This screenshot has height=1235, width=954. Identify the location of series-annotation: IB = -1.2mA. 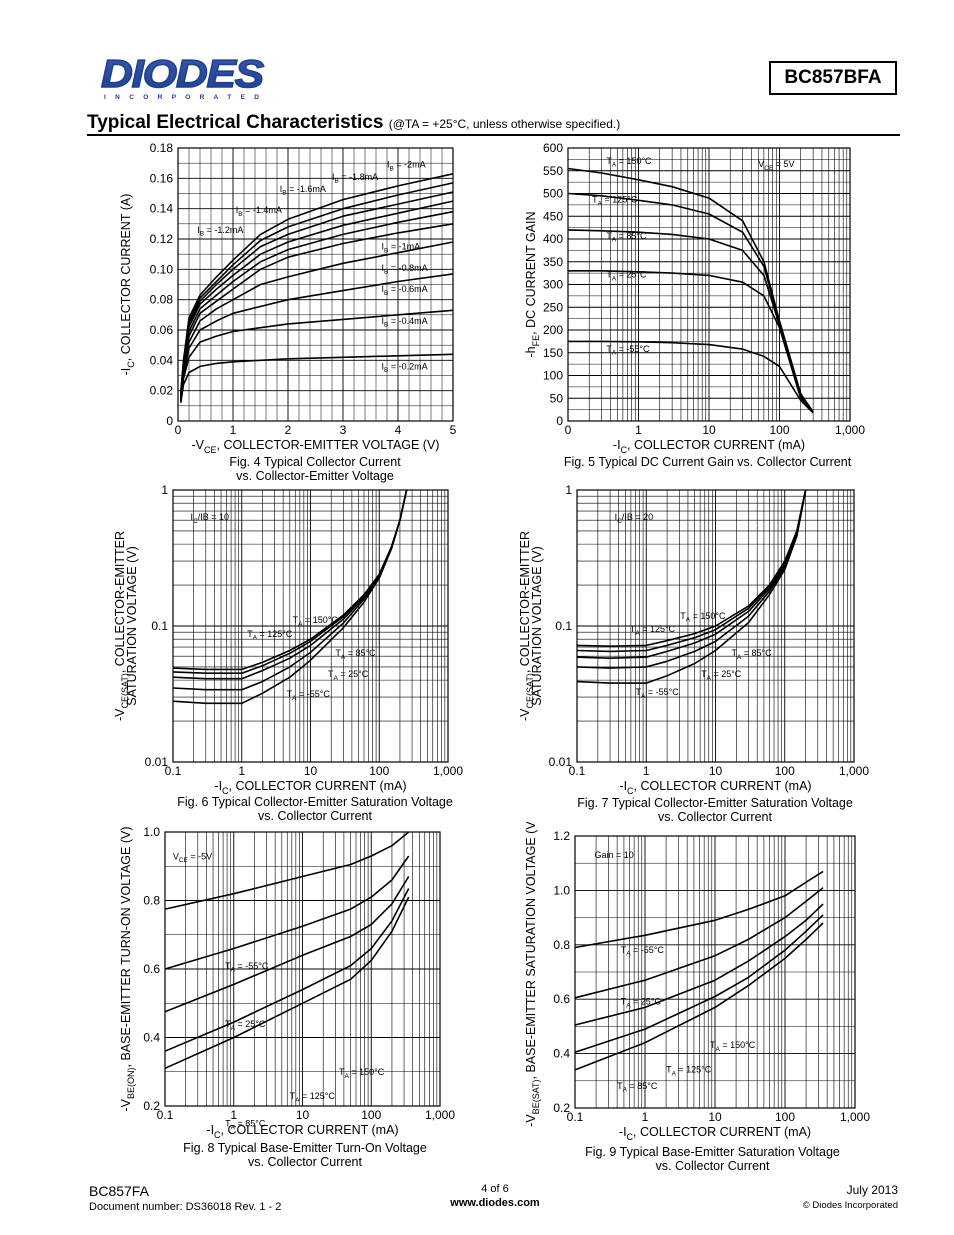
(220, 231).